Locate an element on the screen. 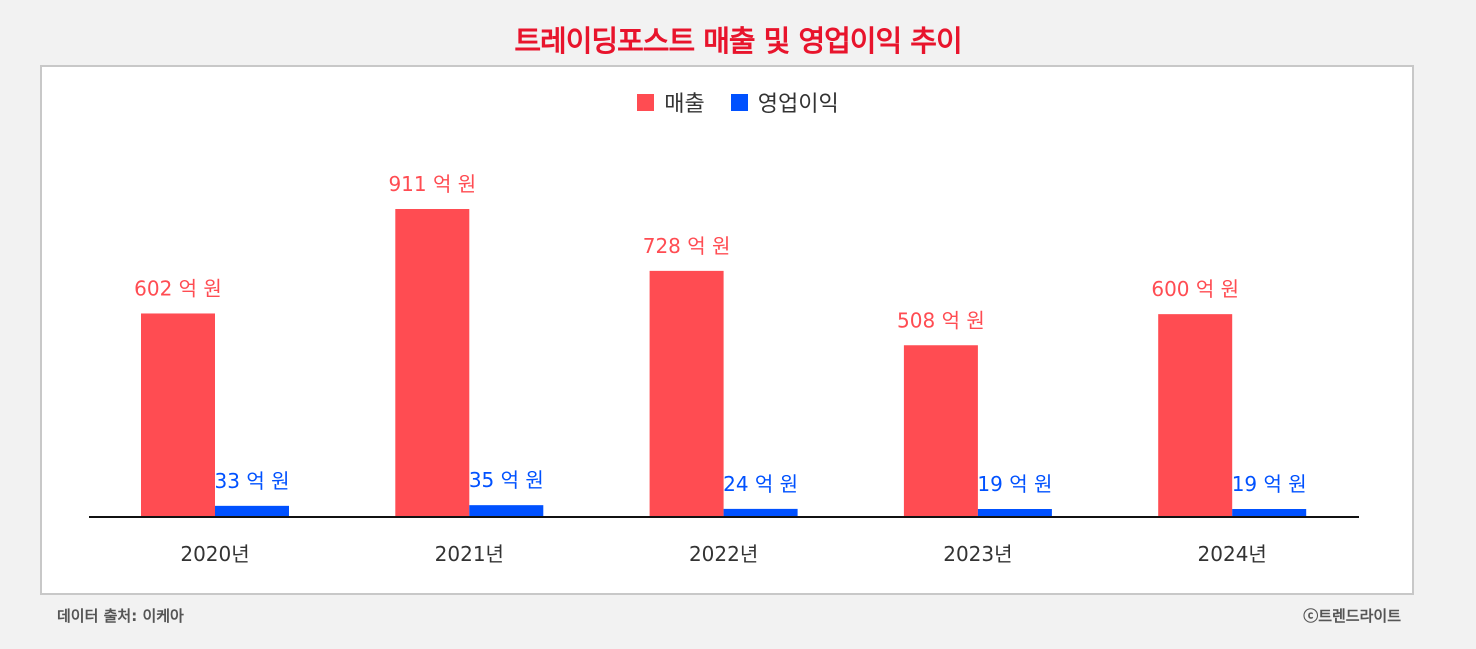 The image size is (1476, 649). copyright-note: ⓒ트렌드라이트 is located at coordinates (1352, 616).